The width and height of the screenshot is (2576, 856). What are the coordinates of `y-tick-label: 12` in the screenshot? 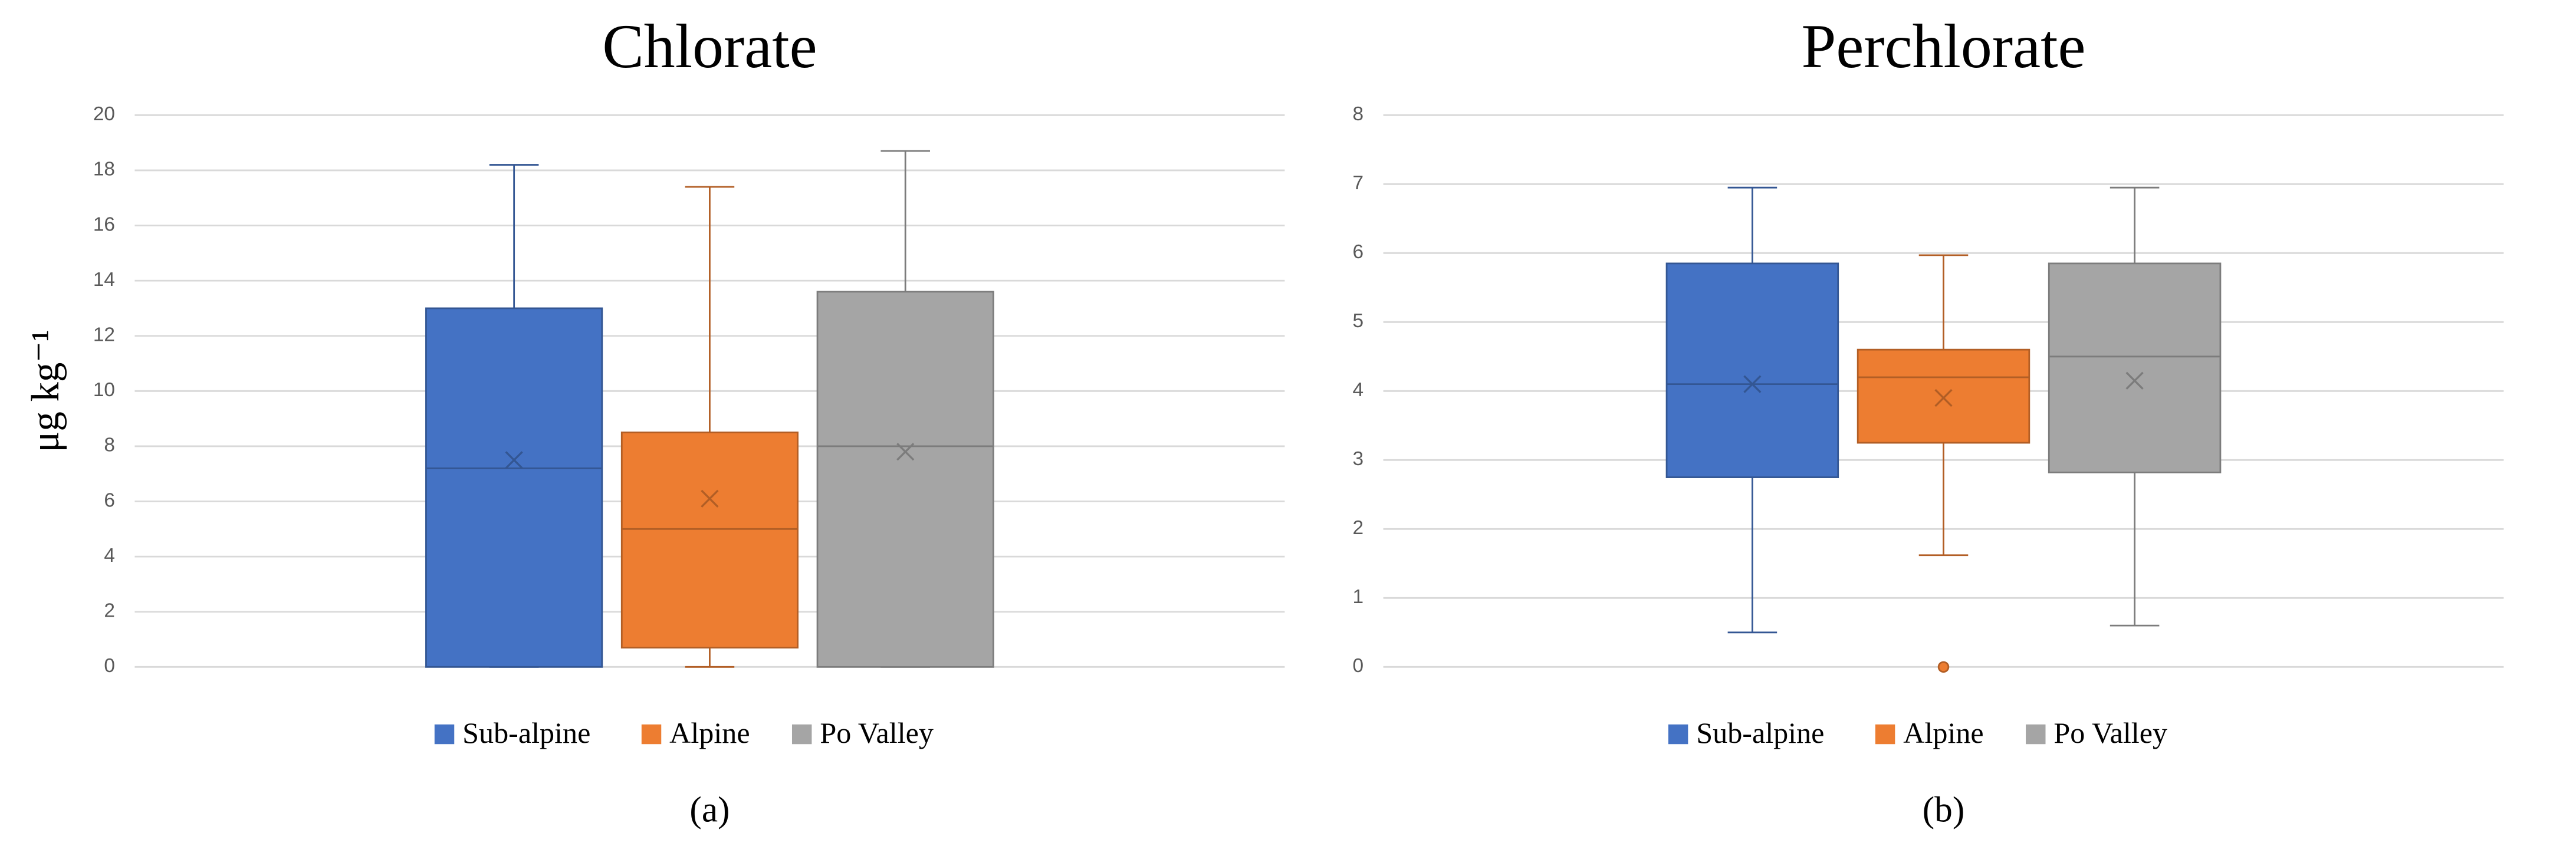 It's located at (104, 335).